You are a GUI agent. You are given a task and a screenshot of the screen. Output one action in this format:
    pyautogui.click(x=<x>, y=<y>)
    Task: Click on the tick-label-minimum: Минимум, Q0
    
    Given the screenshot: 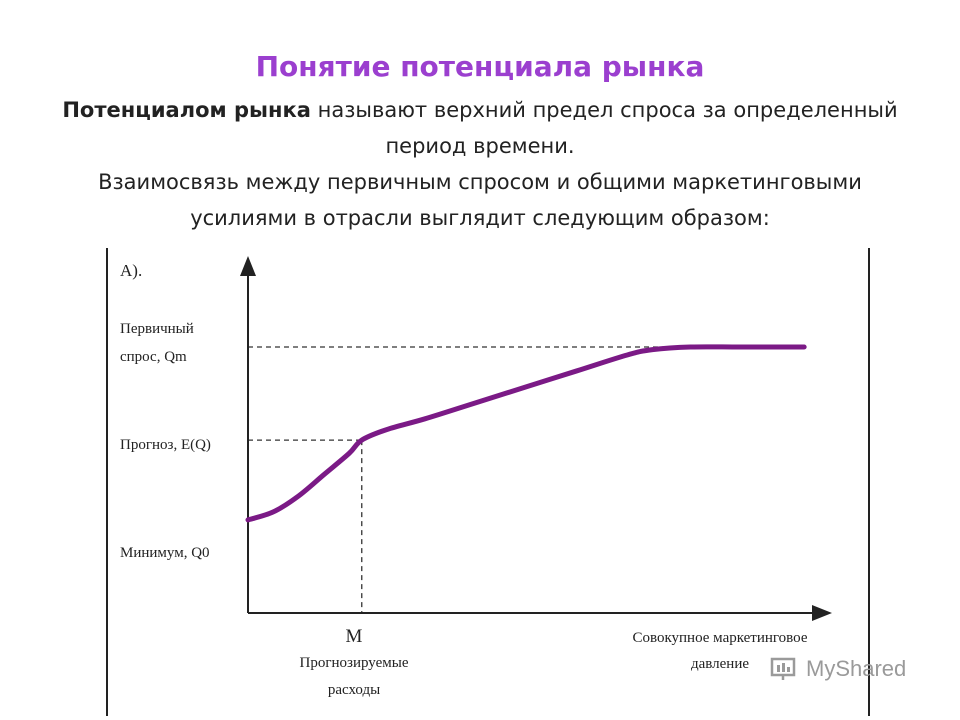 What is the action you would take?
    pyautogui.click(x=165, y=553)
    